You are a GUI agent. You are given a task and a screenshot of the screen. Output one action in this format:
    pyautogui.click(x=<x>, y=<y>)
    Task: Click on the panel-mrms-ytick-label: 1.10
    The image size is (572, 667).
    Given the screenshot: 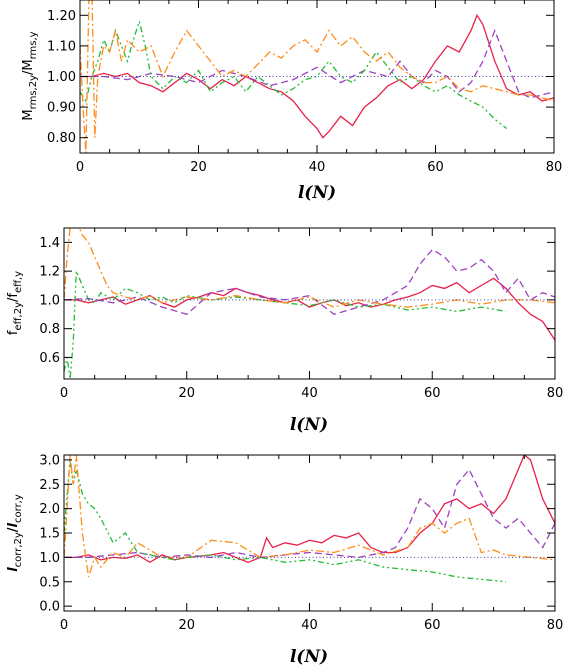 What is the action you would take?
    pyautogui.click(x=61, y=46)
    